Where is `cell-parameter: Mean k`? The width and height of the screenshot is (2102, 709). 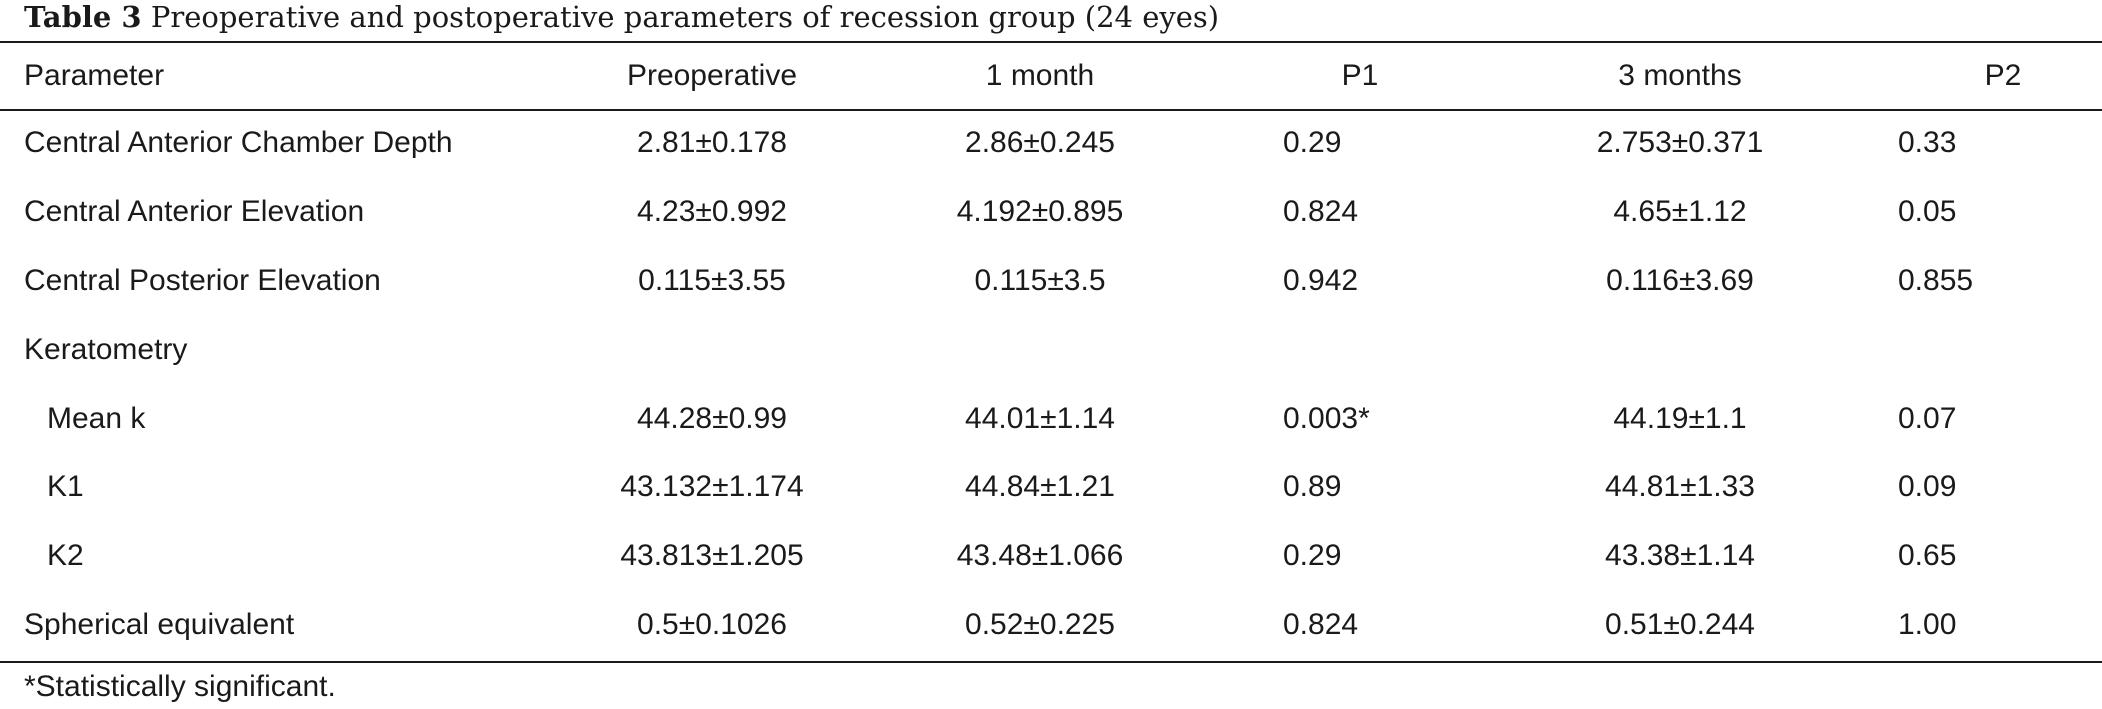 cell-parameter: Mean k is located at coordinates (96, 418).